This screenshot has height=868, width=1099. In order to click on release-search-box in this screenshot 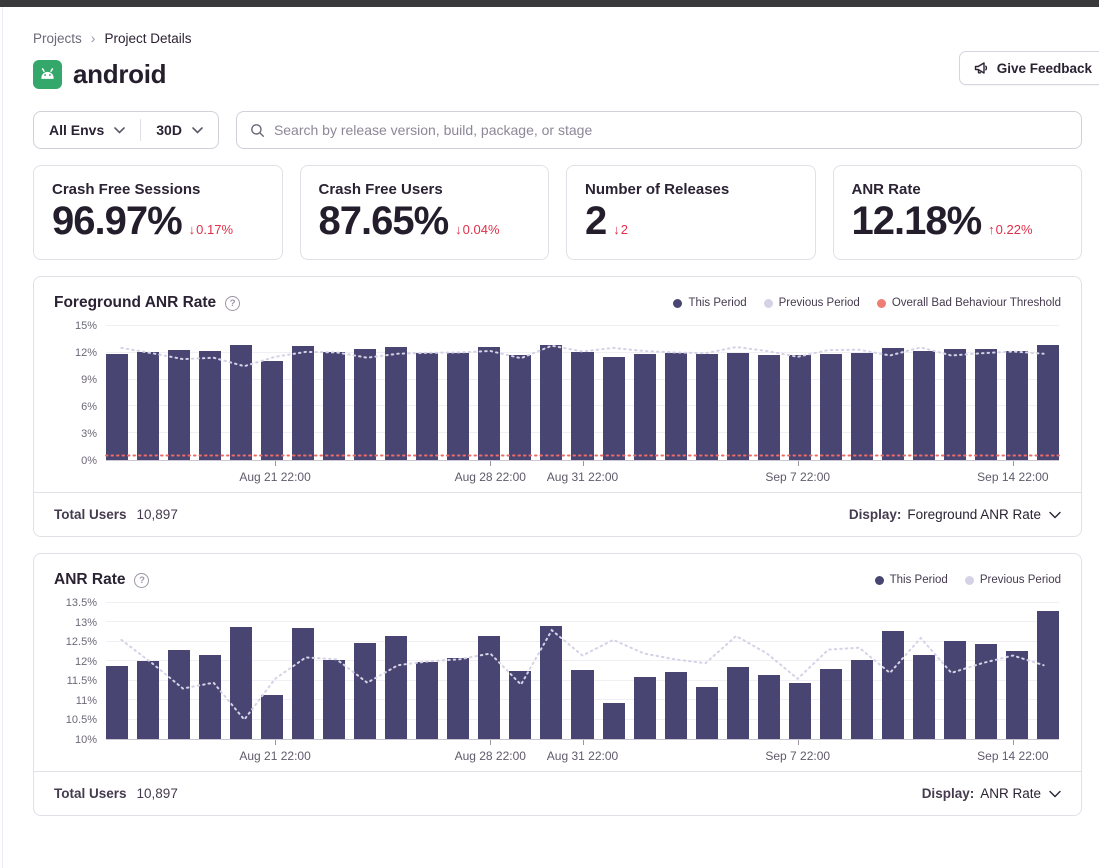, I will do `click(658, 130)`.